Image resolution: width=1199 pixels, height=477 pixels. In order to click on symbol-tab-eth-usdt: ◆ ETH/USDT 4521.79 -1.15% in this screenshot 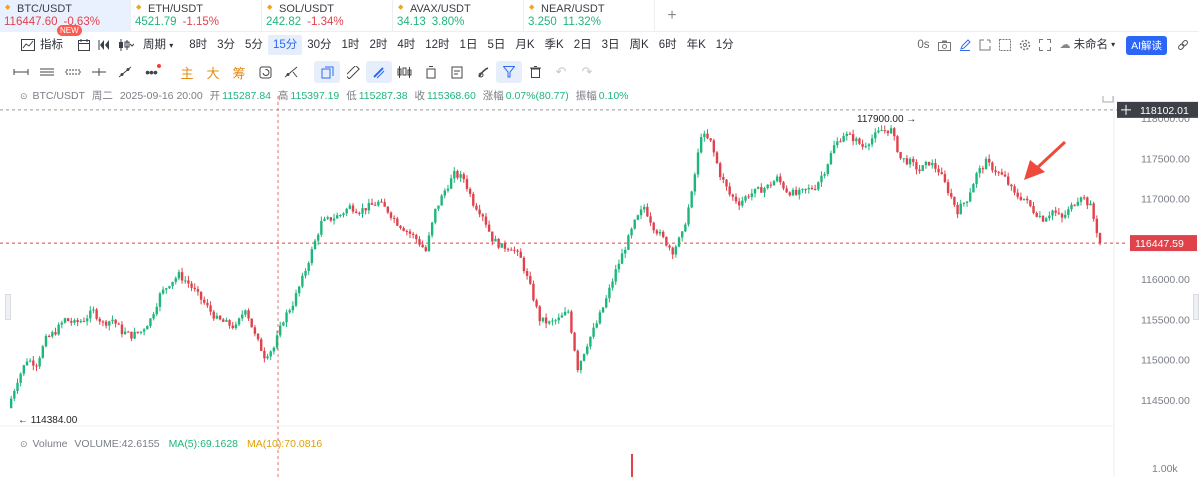, I will do `click(196, 16)`.